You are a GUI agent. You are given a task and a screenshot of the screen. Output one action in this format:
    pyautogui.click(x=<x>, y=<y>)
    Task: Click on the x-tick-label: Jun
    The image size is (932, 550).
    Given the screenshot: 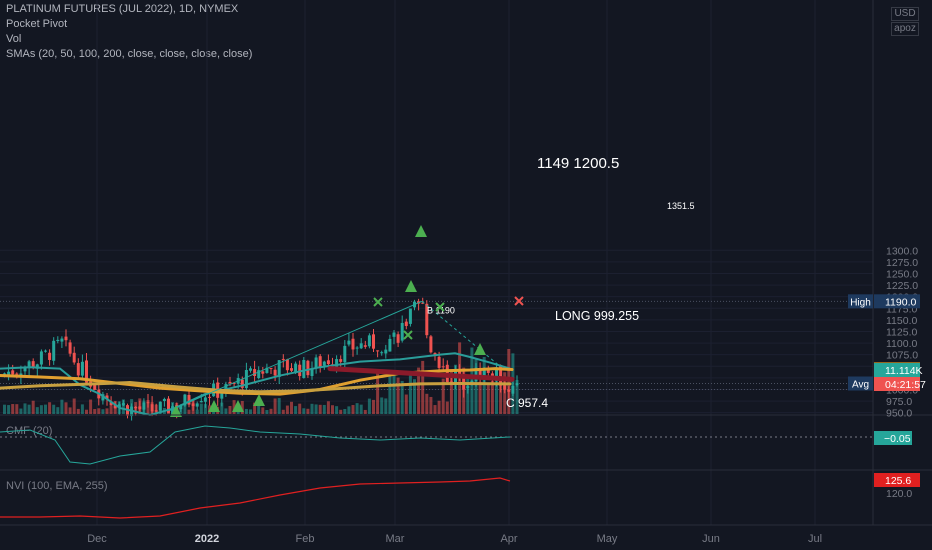 What is the action you would take?
    pyautogui.click(x=711, y=539)
    